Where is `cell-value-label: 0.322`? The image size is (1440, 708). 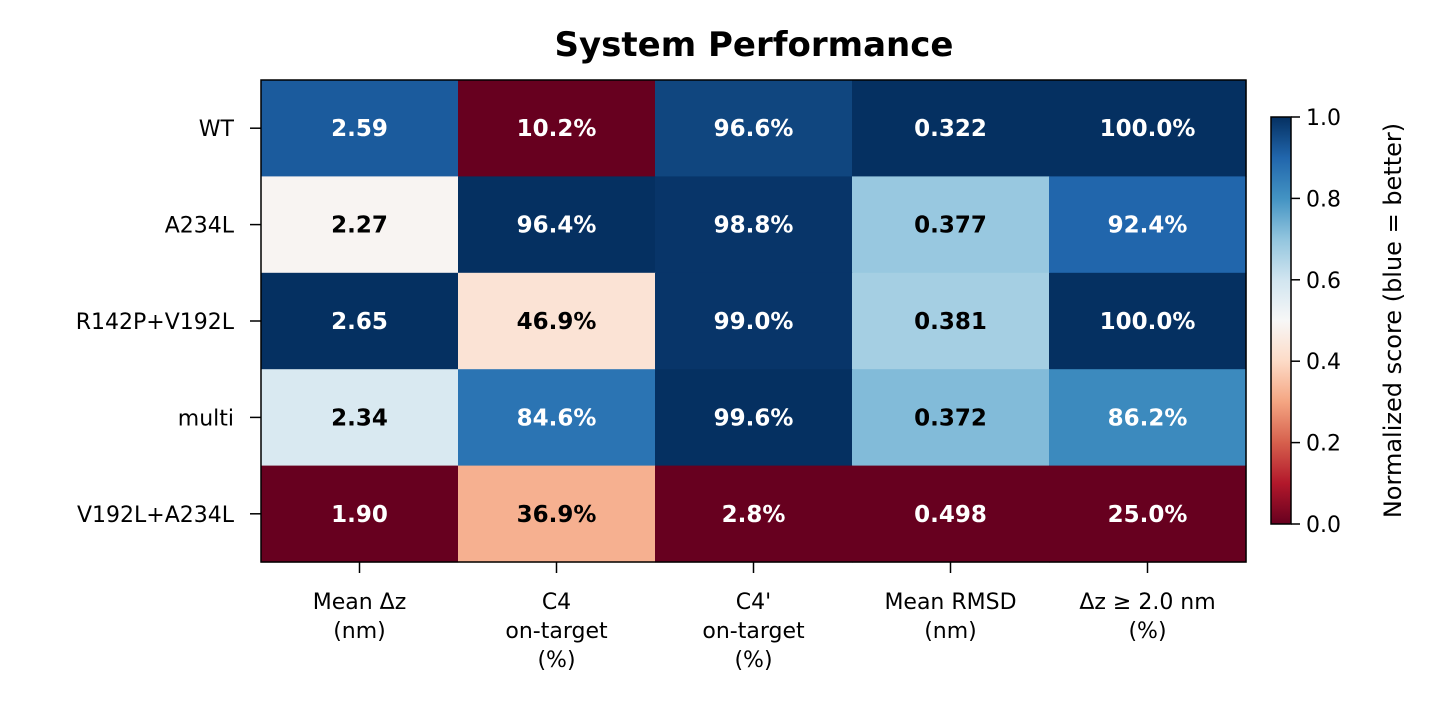
cell-value-label: 0.322 is located at coordinates (950, 129).